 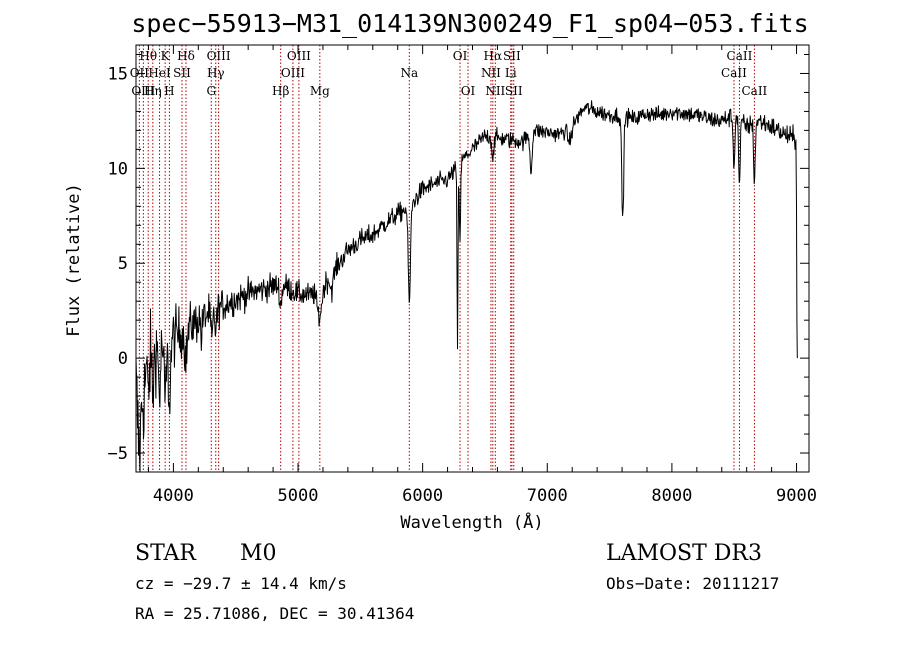 What do you see at coordinates (241, 583) in the screenshot?
I see `redshift-cz: cz = −29.7 ± 14.4 km/s` at bounding box center [241, 583].